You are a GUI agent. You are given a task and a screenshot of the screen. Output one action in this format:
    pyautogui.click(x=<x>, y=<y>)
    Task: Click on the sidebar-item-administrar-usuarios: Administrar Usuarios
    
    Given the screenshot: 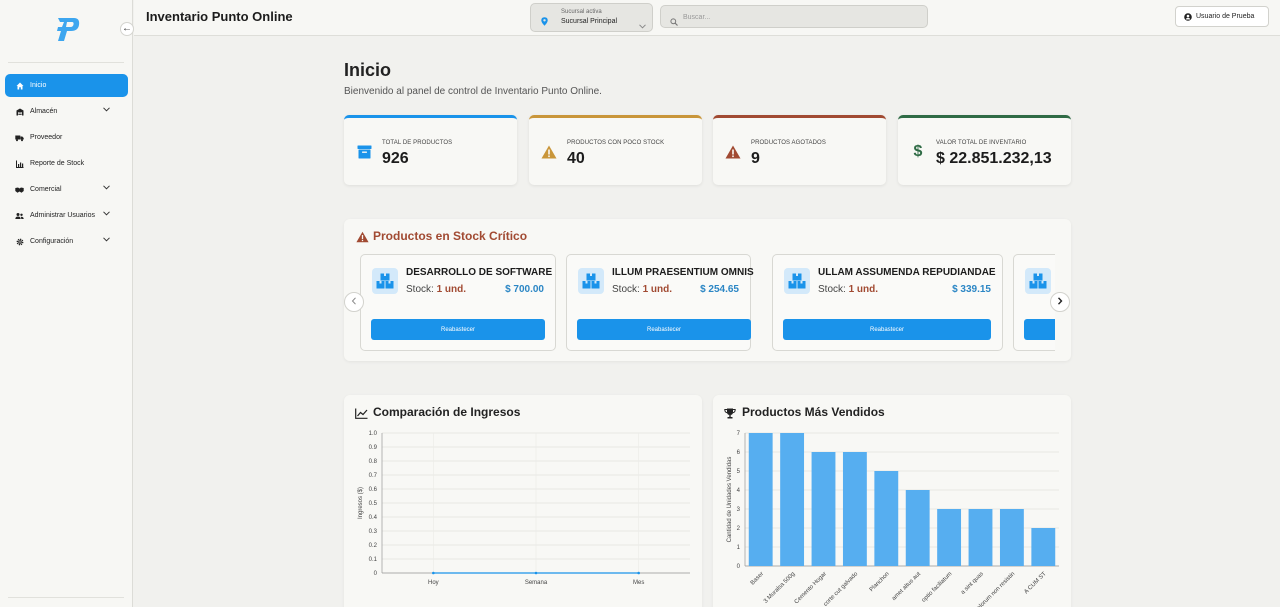 What is the action you would take?
    pyautogui.click(x=66, y=215)
    